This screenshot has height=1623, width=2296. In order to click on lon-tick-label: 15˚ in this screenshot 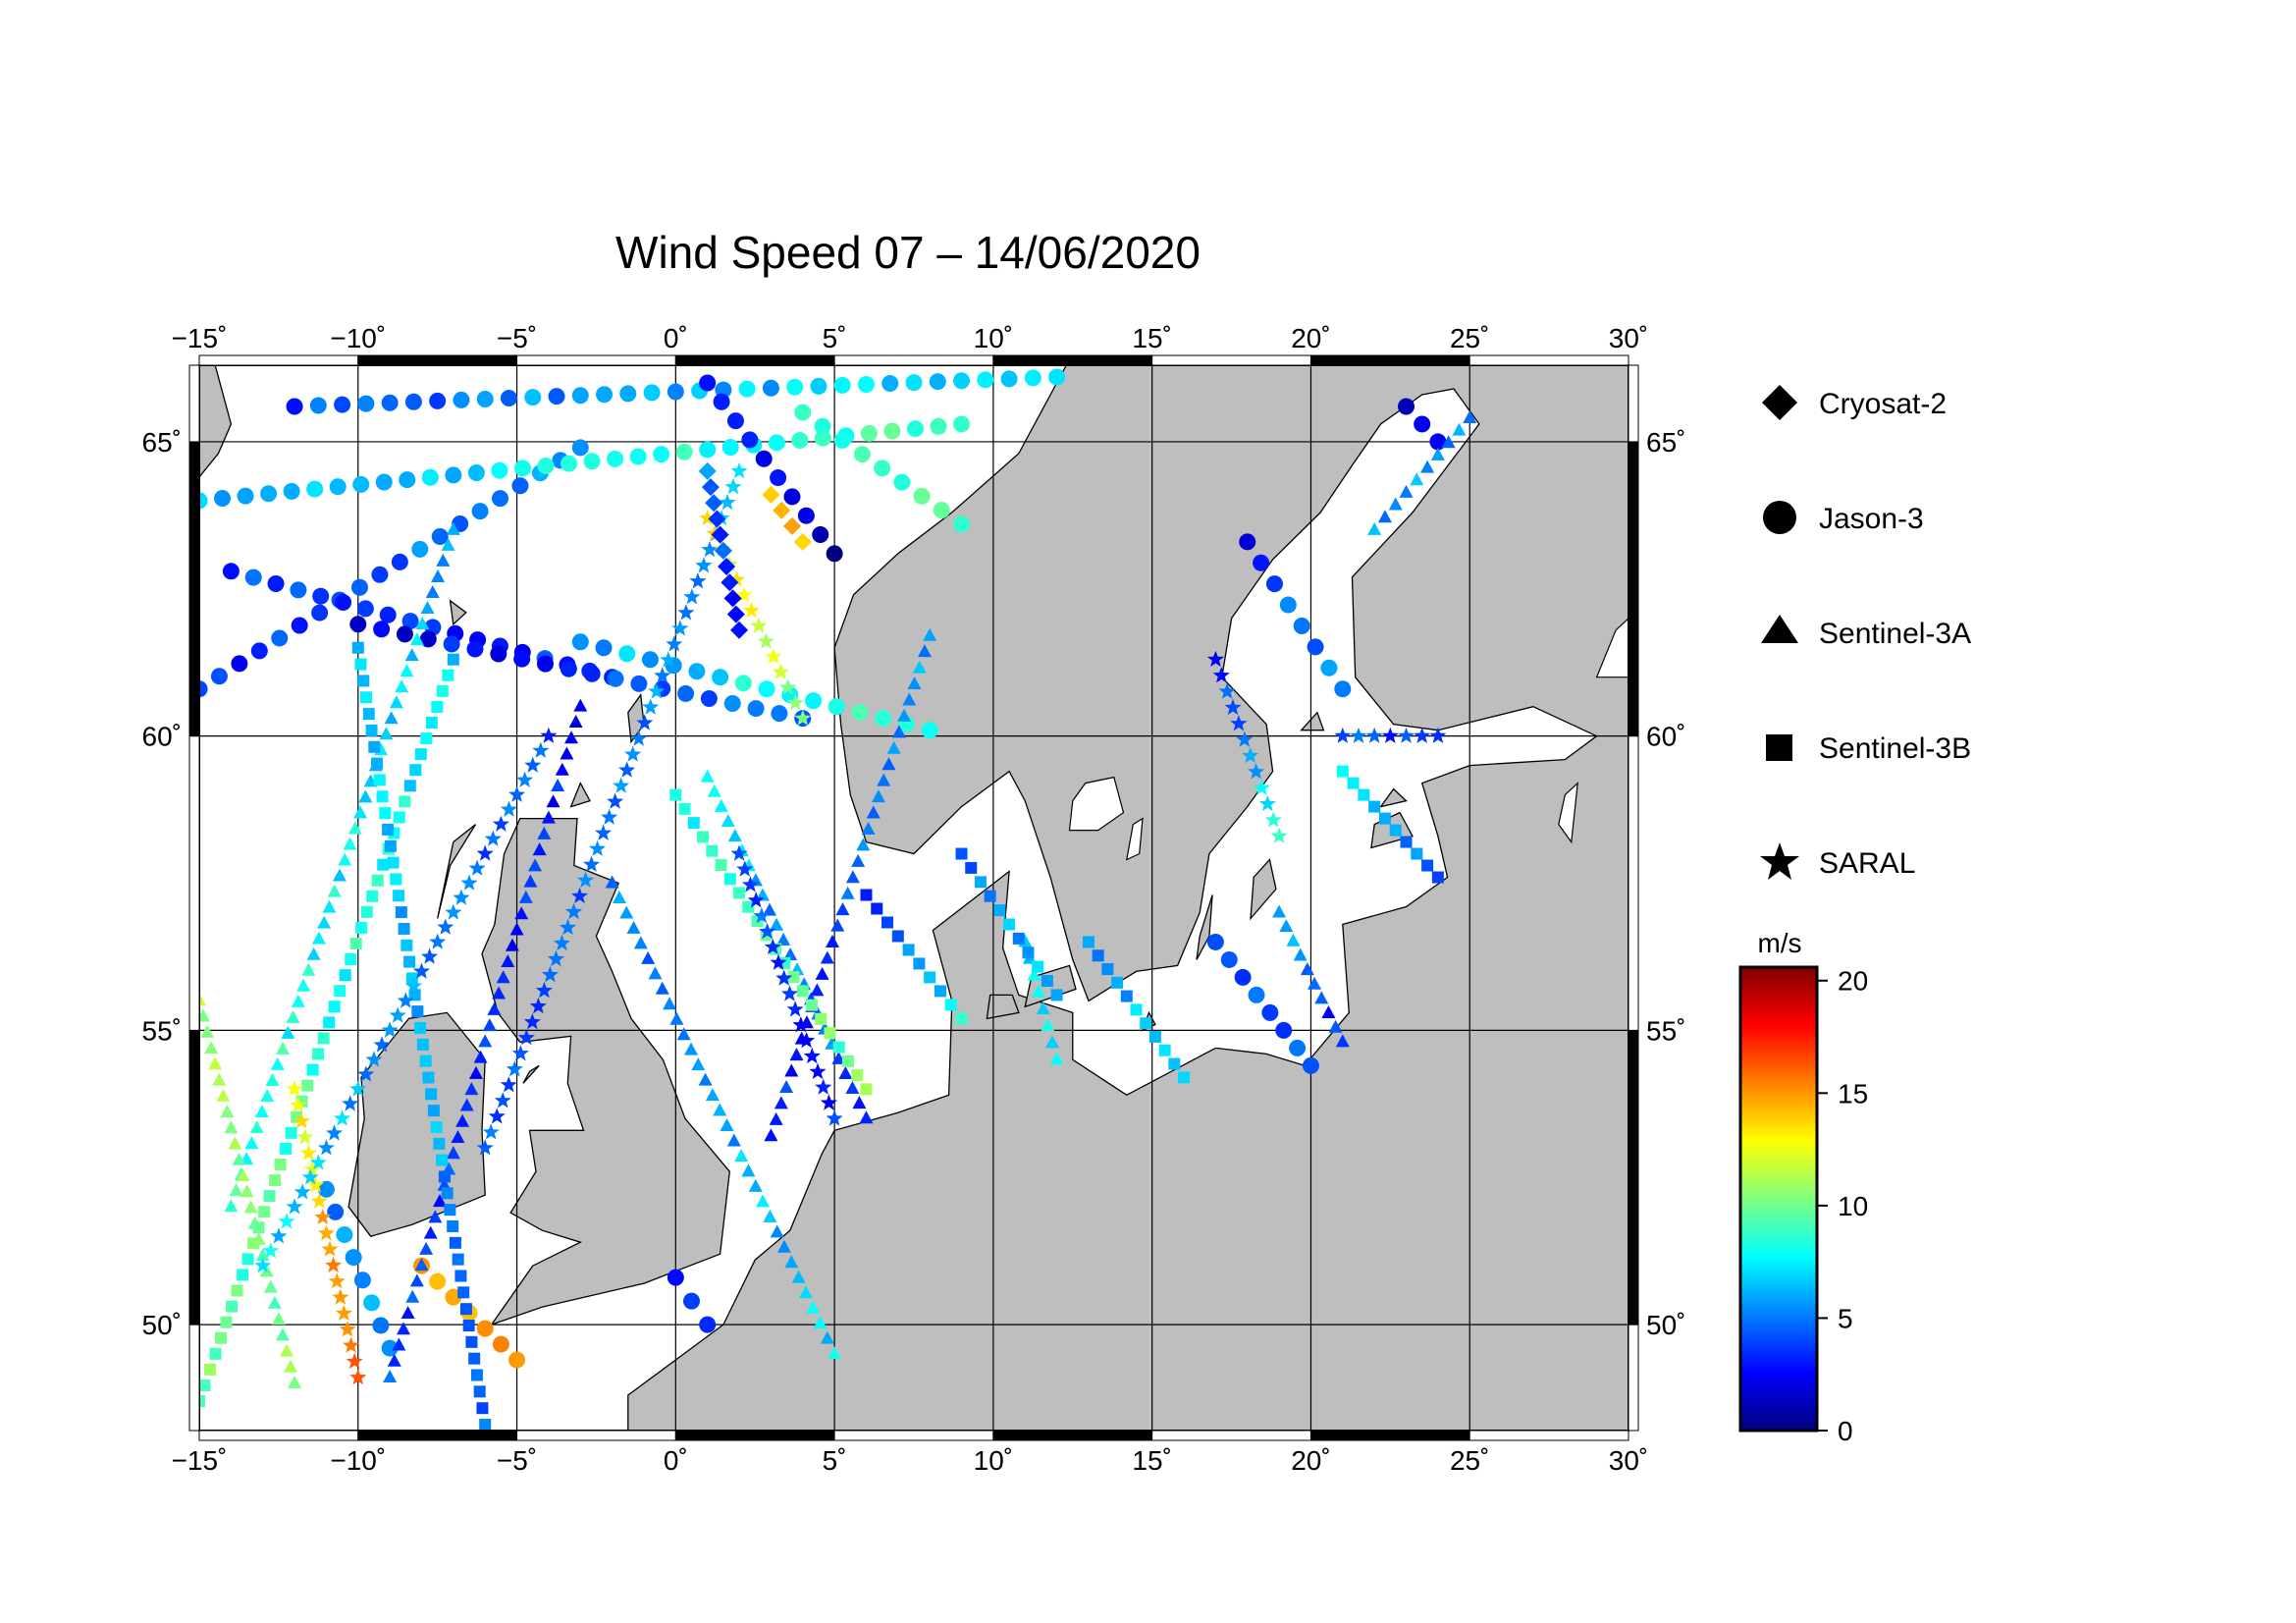, I will do `click(1151, 338)`.